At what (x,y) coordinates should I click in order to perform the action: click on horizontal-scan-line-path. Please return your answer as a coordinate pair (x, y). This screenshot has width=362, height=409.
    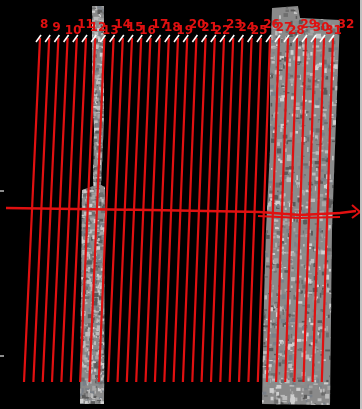
    Looking at the image, I should click on (181, 211).